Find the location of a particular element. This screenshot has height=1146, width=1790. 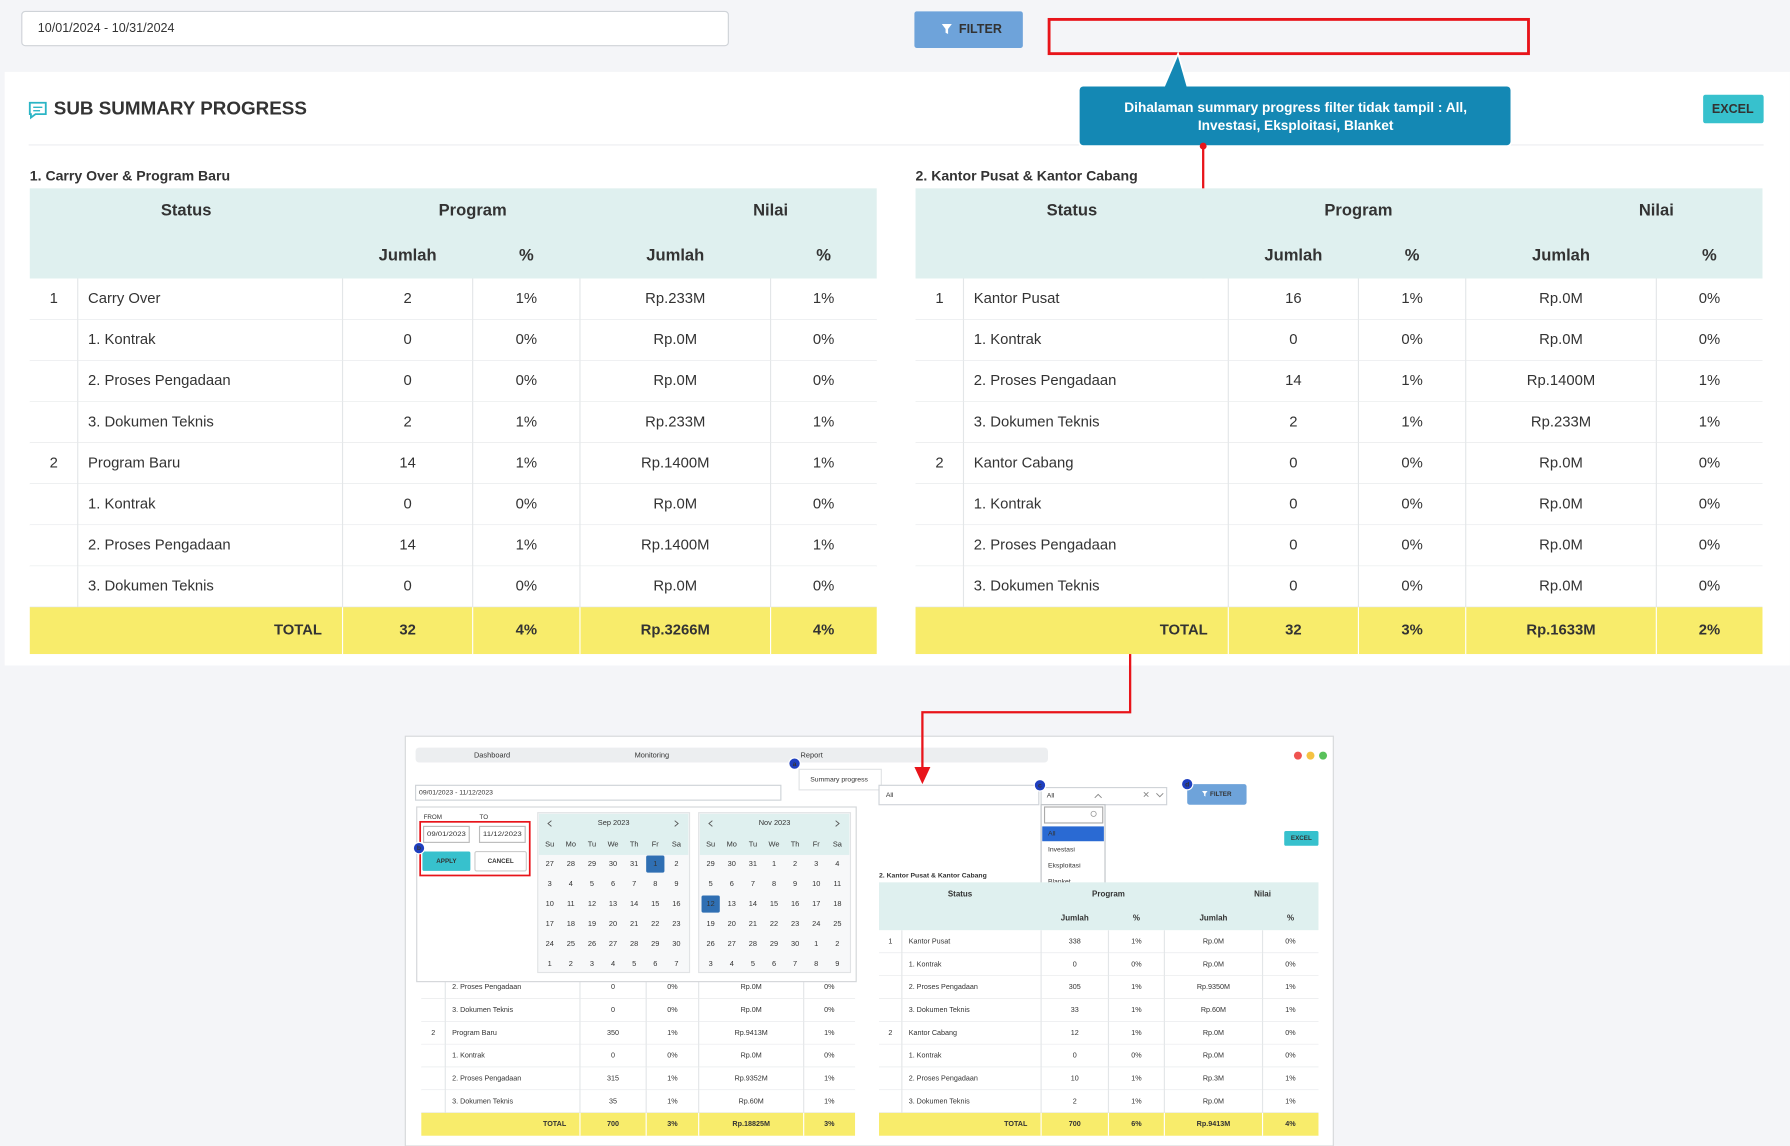

step-letter: c is located at coordinates (1040, 785).